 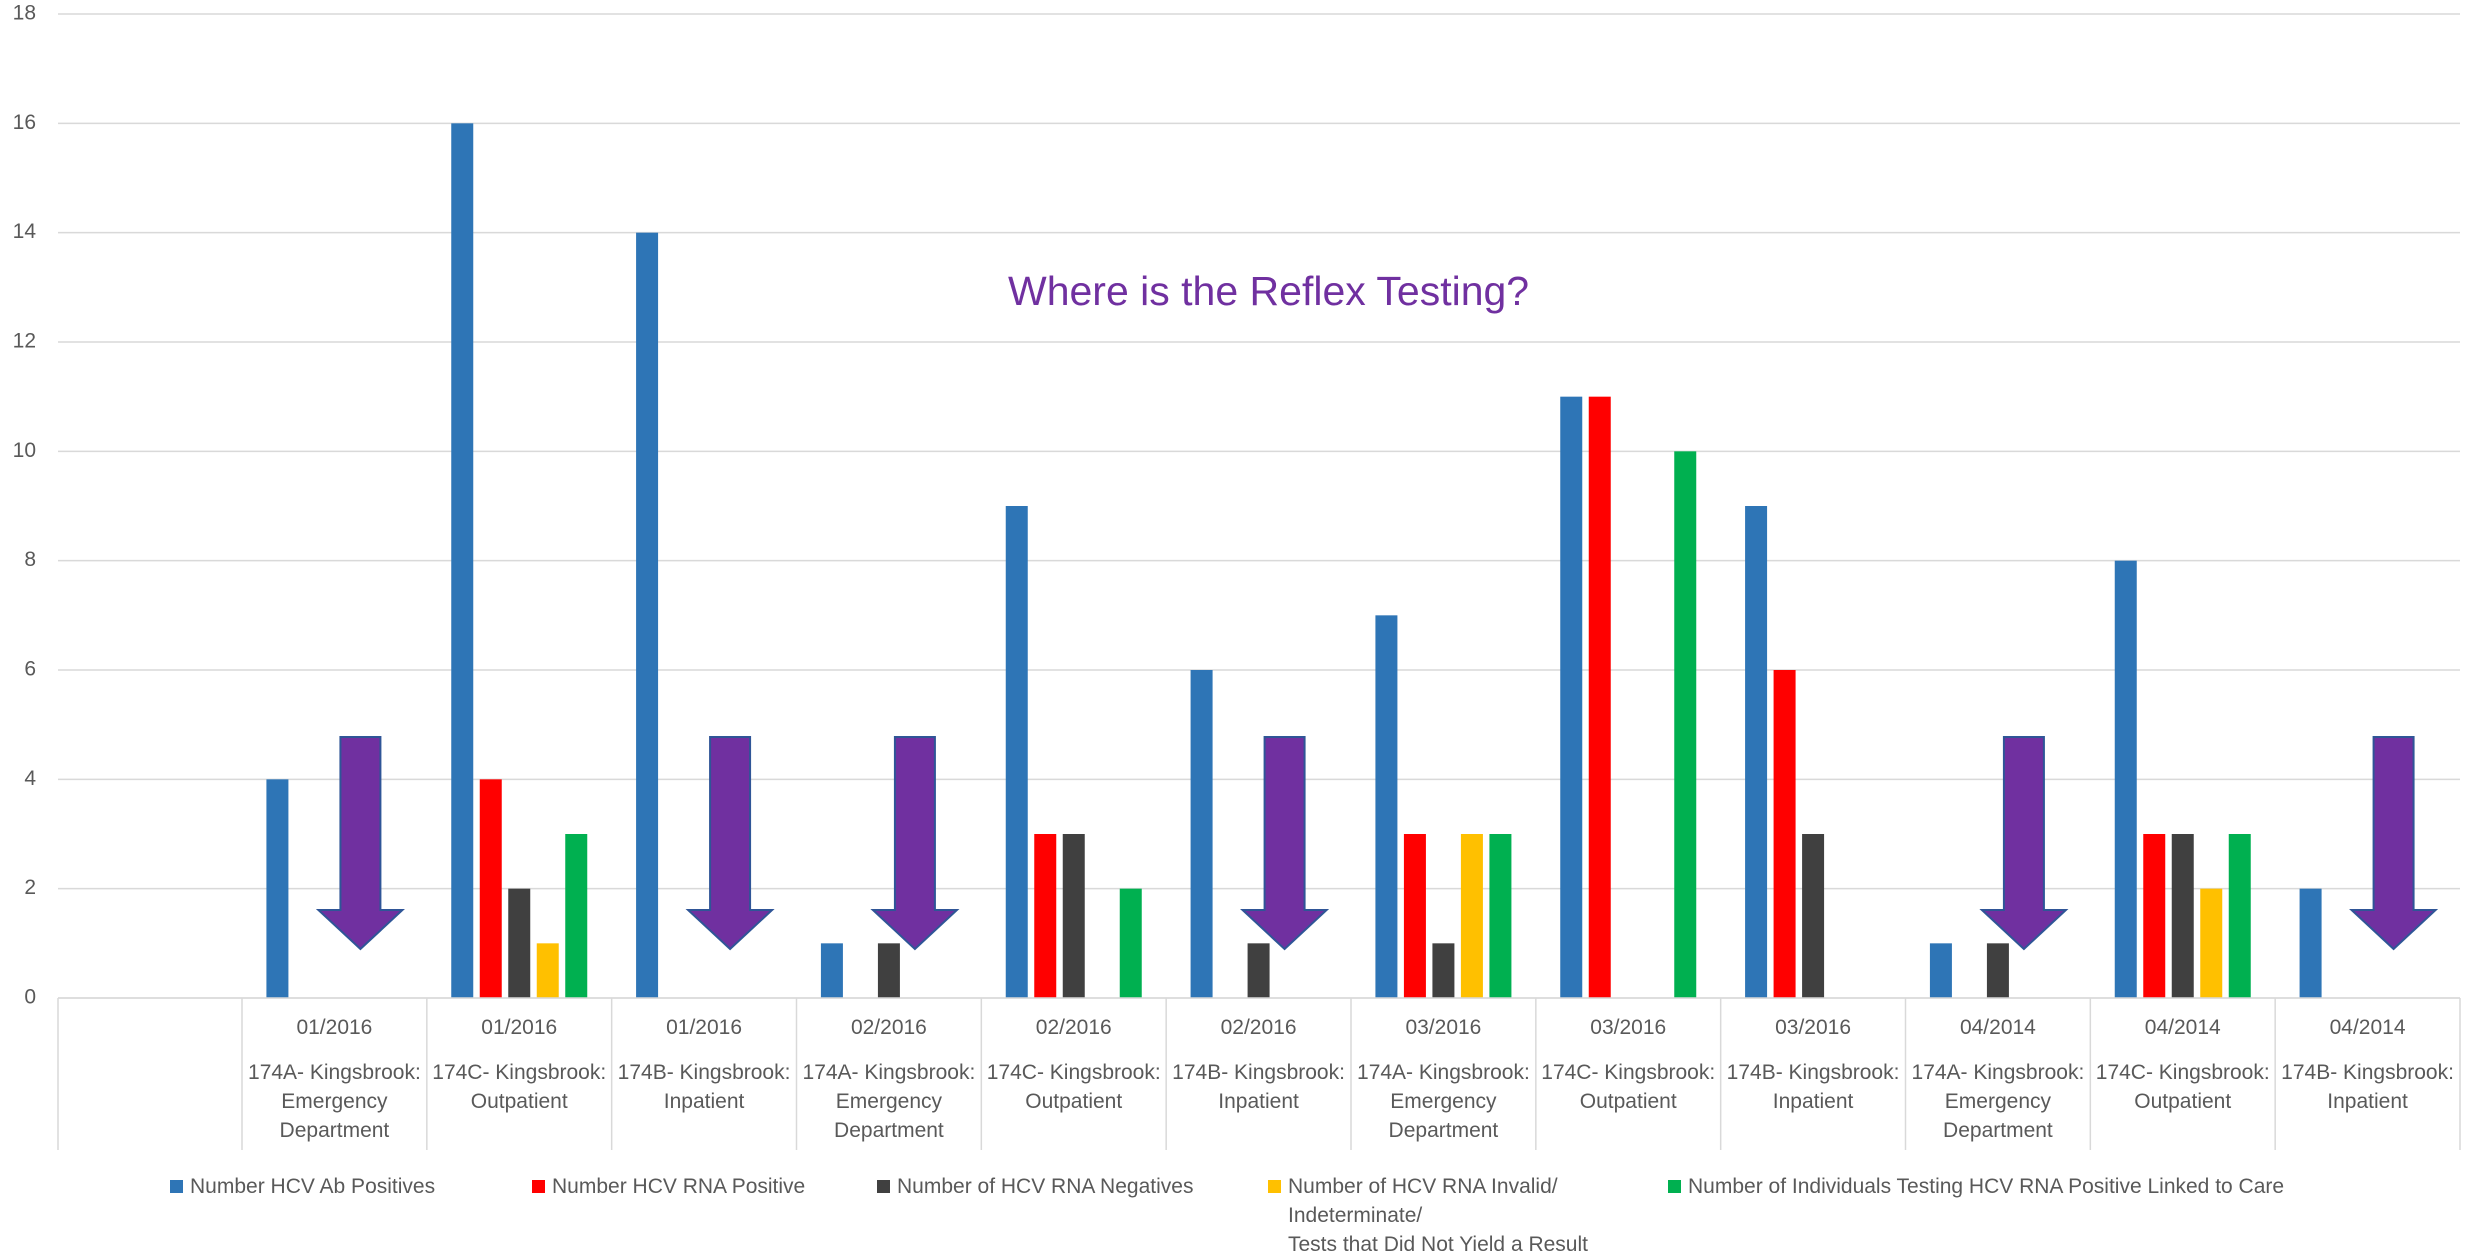 I want to click on y-tick-label: 10, so click(x=24, y=450).